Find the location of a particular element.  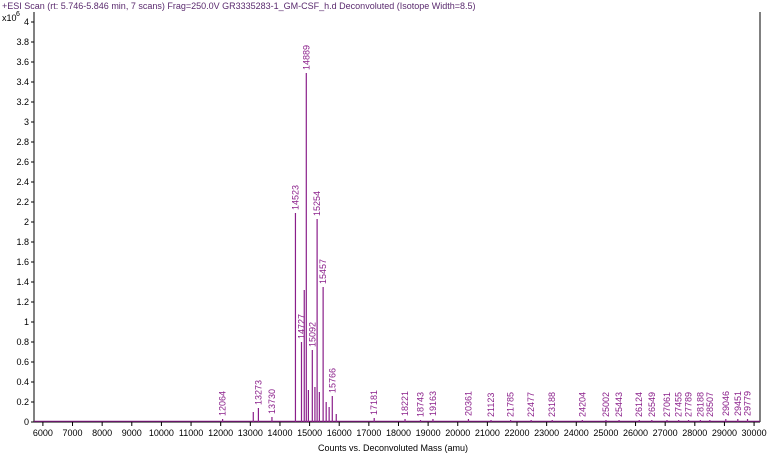

x-tick-label: 30000 is located at coordinates (754, 433).